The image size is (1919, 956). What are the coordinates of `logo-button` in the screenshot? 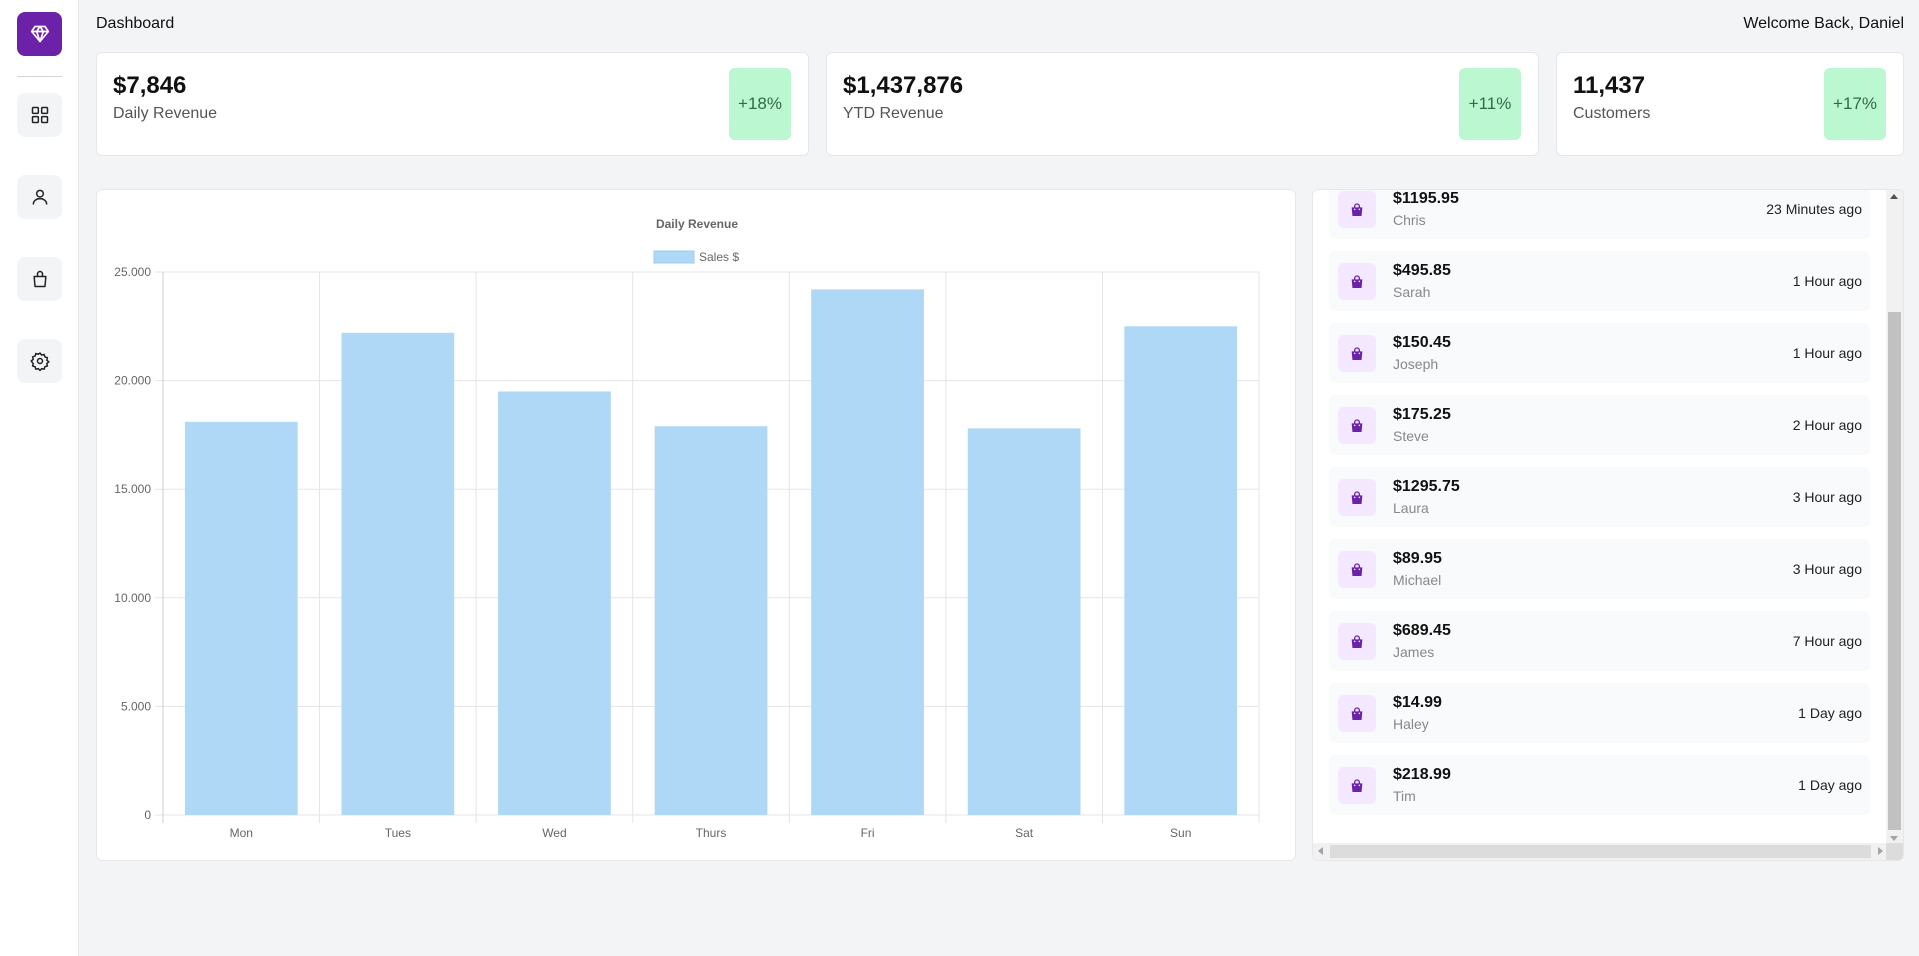 It's located at (39, 34).